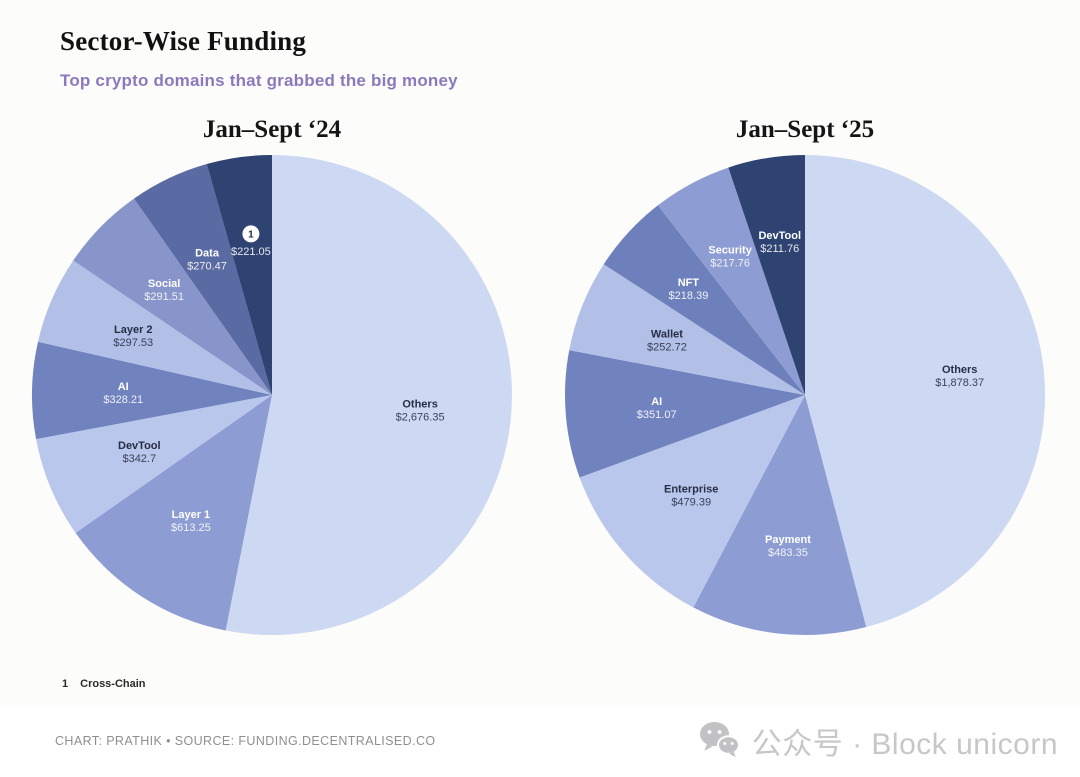 This screenshot has width=1080, height=777. Describe the element at coordinates (272, 129) in the screenshot. I see `chart-title-2024: Jan–Sept ‘24` at that location.